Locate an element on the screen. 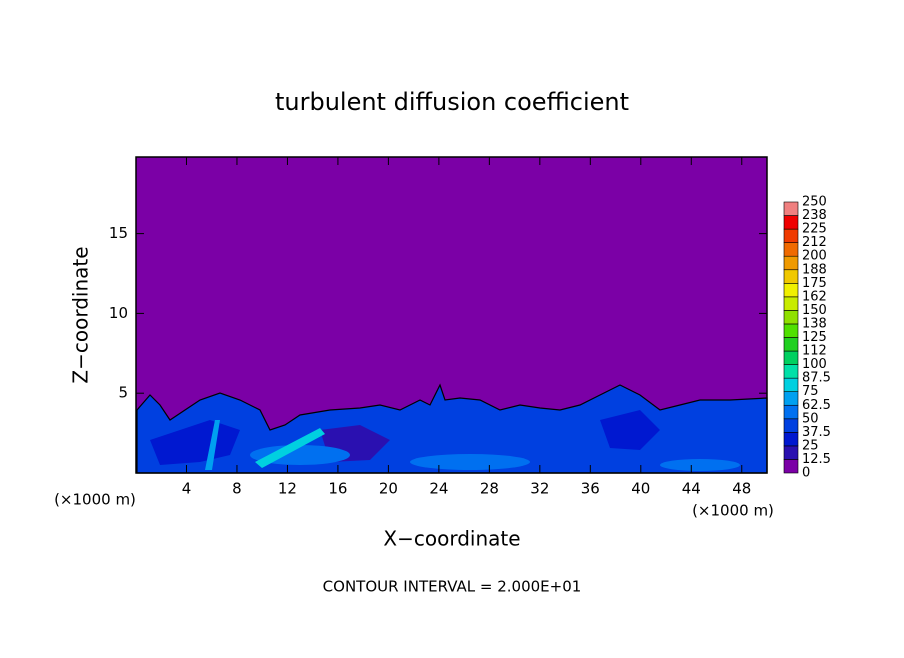  colorbar-label: 238 is located at coordinates (814, 215).